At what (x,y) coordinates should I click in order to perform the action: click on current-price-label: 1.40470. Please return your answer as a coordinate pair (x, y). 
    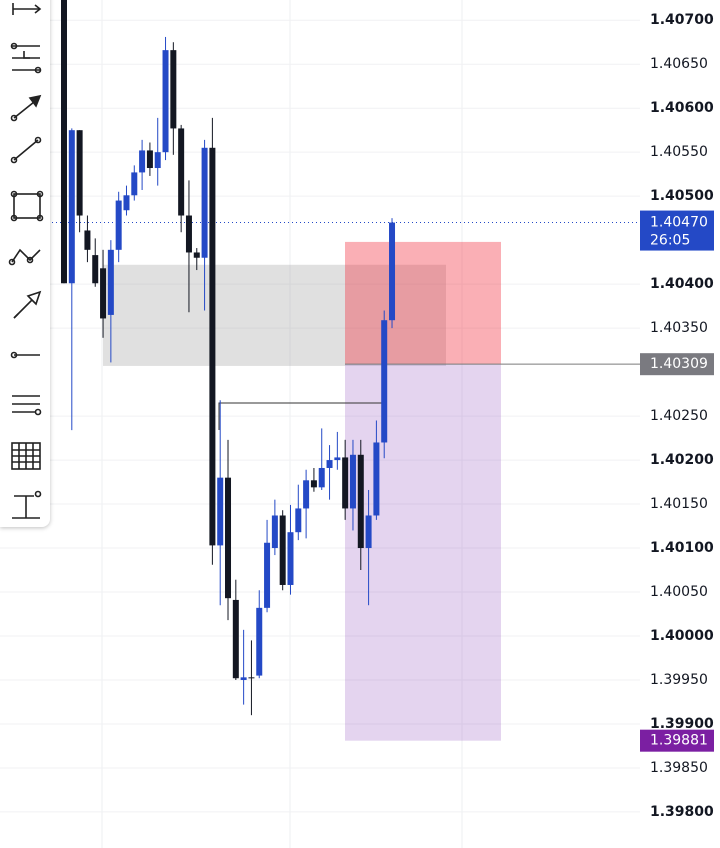
    Looking at the image, I should click on (679, 223).